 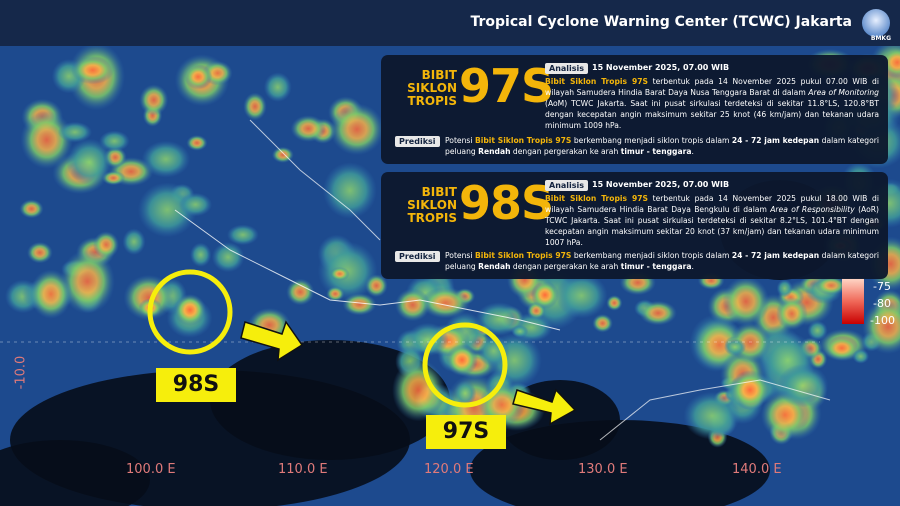 I want to click on longitude-label: 110.0 E, so click(x=303, y=469).